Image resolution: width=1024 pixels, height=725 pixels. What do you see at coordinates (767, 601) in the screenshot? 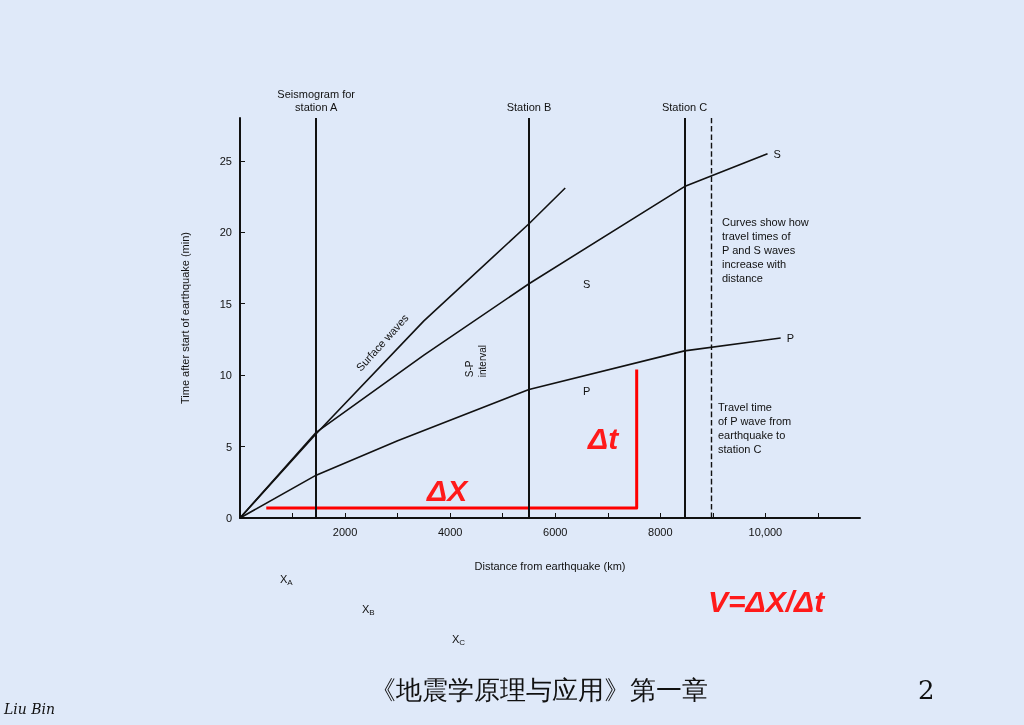
I see `text: V=ΔX/Δt` at bounding box center [767, 601].